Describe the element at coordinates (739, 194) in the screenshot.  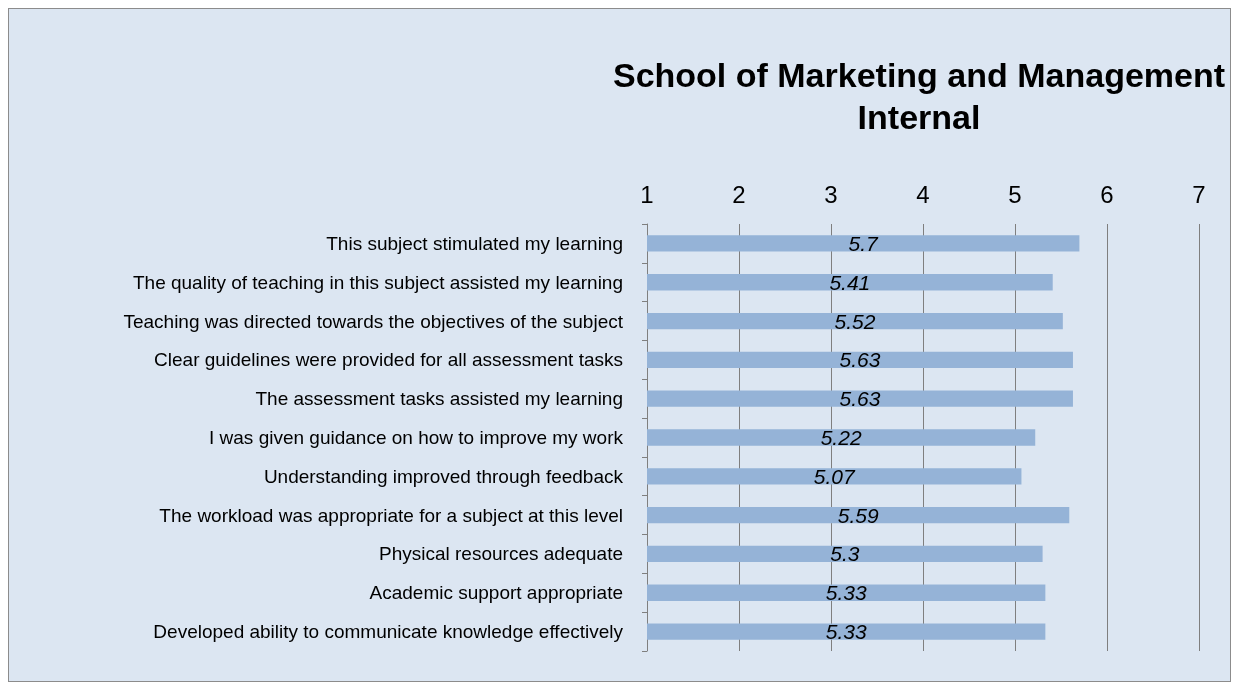
I see `x-tick-label: 2` at that location.